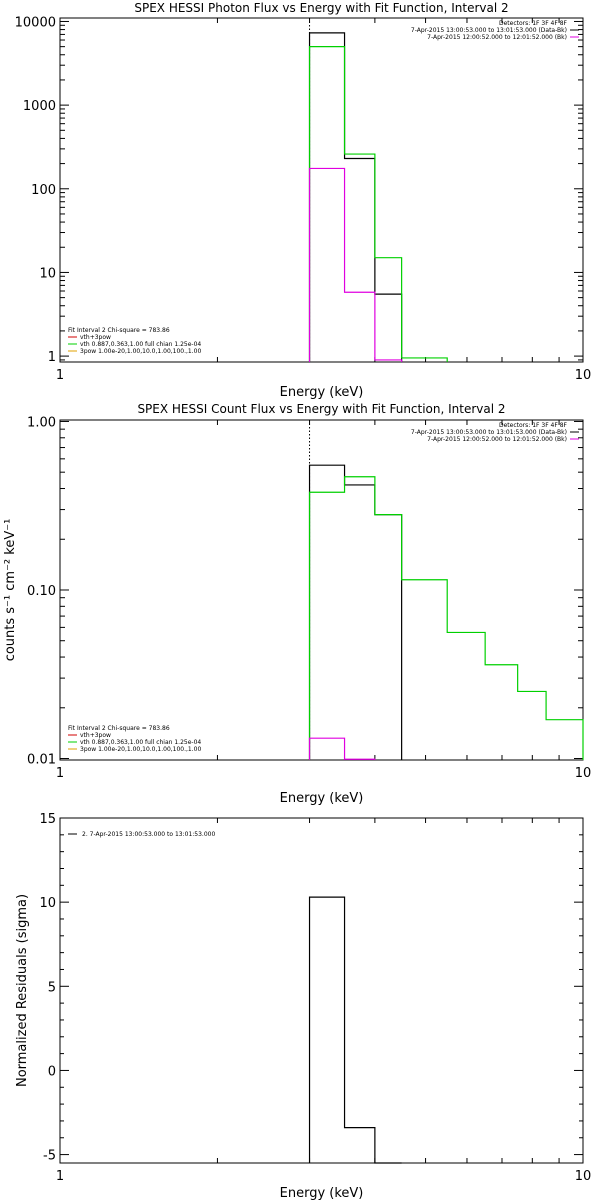 Image resolution: width=600 pixels, height=1200 pixels. What do you see at coordinates (52, 357) in the screenshot?
I see `y-tick-label: 1` at bounding box center [52, 357].